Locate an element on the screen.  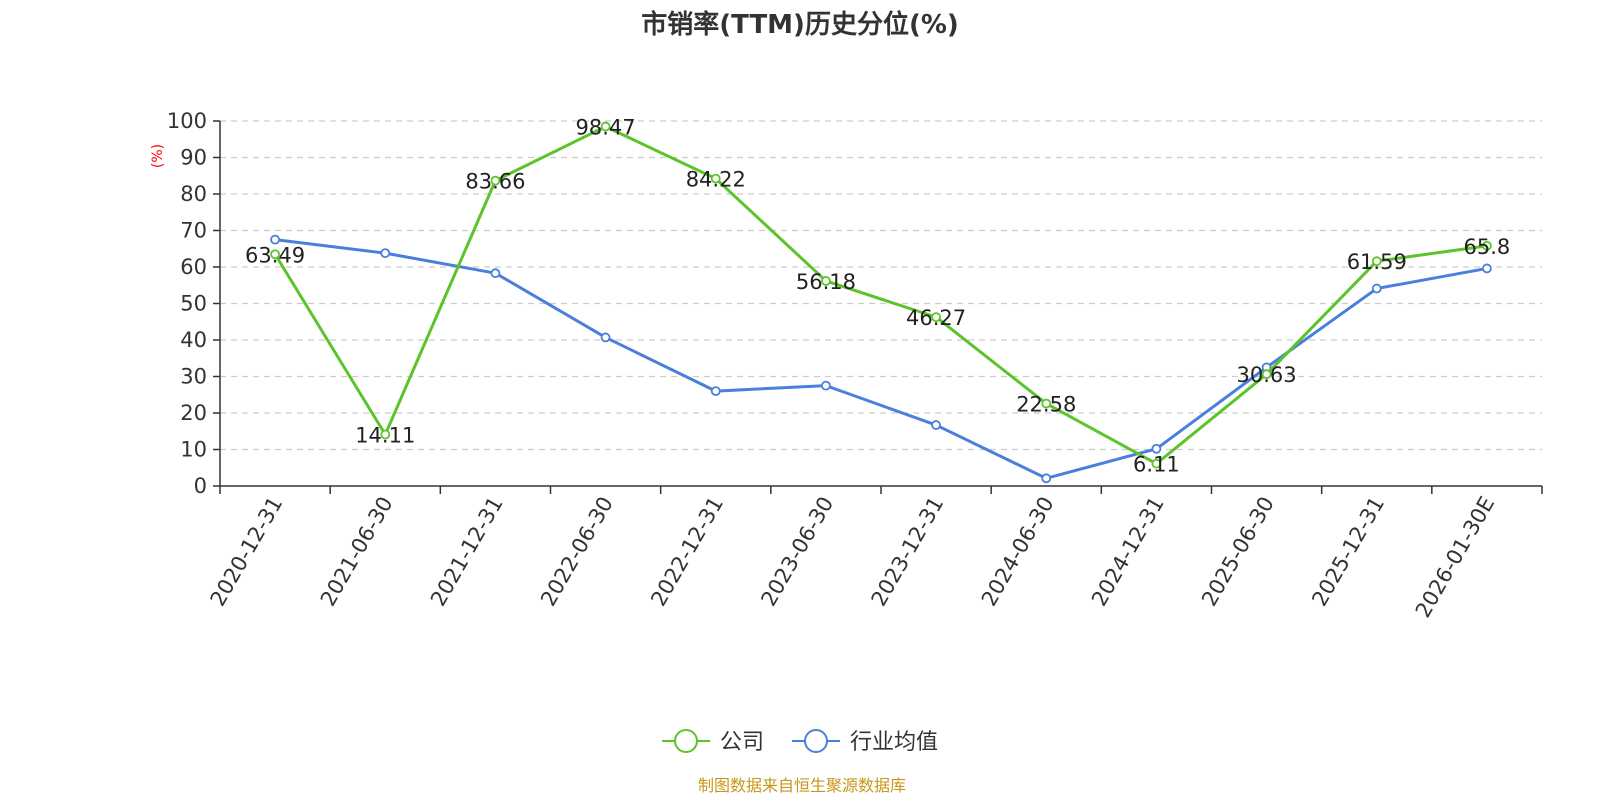
data-label: 63.49 is located at coordinates (275, 255).